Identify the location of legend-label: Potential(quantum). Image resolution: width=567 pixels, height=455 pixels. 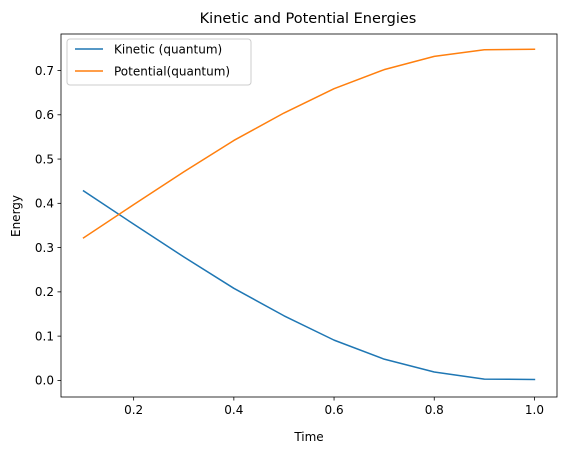
(172, 71).